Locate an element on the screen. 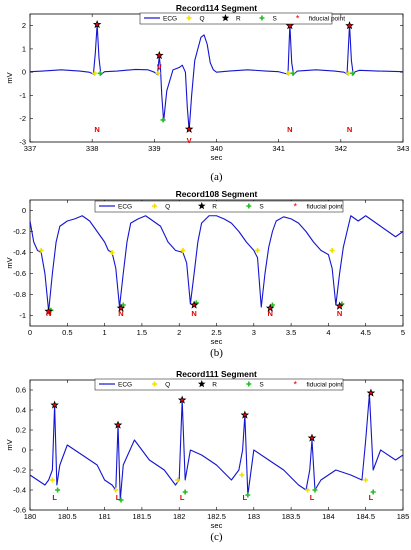 The width and height of the screenshot is (411, 550). x-tick-label: 343 is located at coordinates (403, 148).